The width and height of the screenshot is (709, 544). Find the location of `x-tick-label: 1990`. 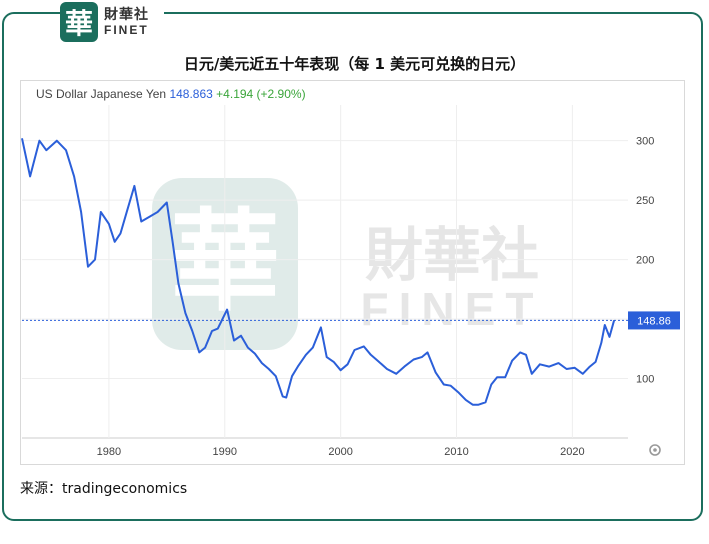

x-tick-label: 1990 is located at coordinates (225, 452).